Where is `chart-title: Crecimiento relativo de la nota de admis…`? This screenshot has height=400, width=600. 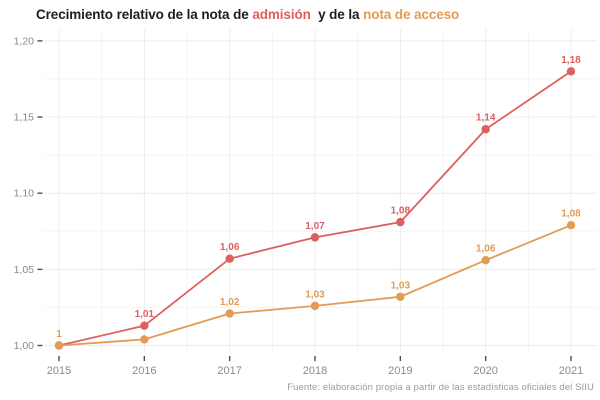
chart-title: Crecimiento relativo de la nota de admis… is located at coordinates (247, 15).